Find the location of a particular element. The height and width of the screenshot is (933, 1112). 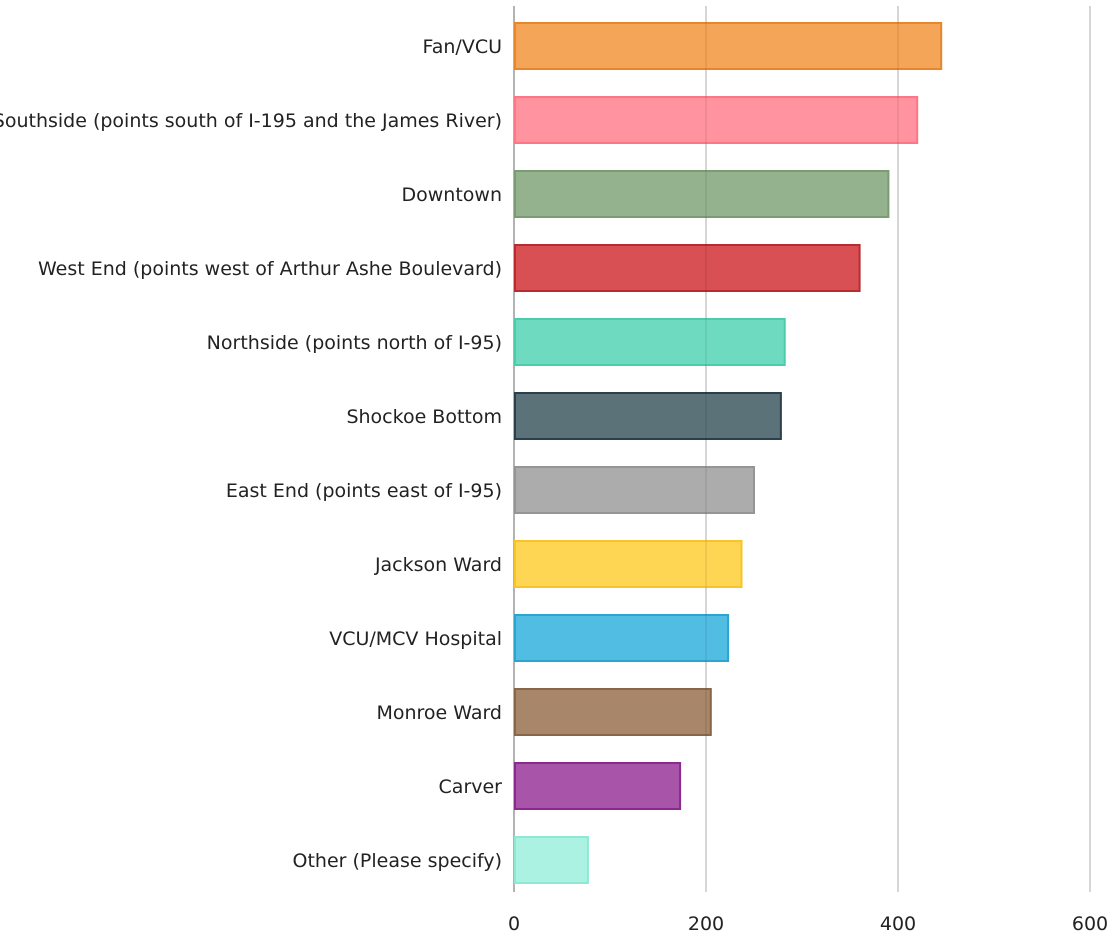

category-label: Northside (points north of I-95) is located at coordinates (354, 343).